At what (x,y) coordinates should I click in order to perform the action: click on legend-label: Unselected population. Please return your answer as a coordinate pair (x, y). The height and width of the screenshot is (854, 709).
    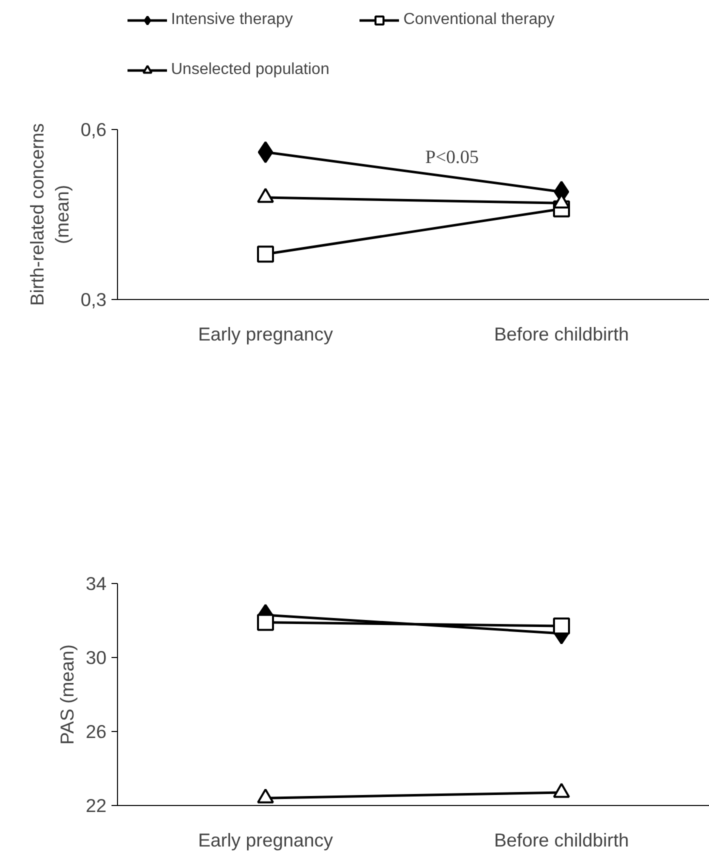
    Looking at the image, I should click on (250, 70).